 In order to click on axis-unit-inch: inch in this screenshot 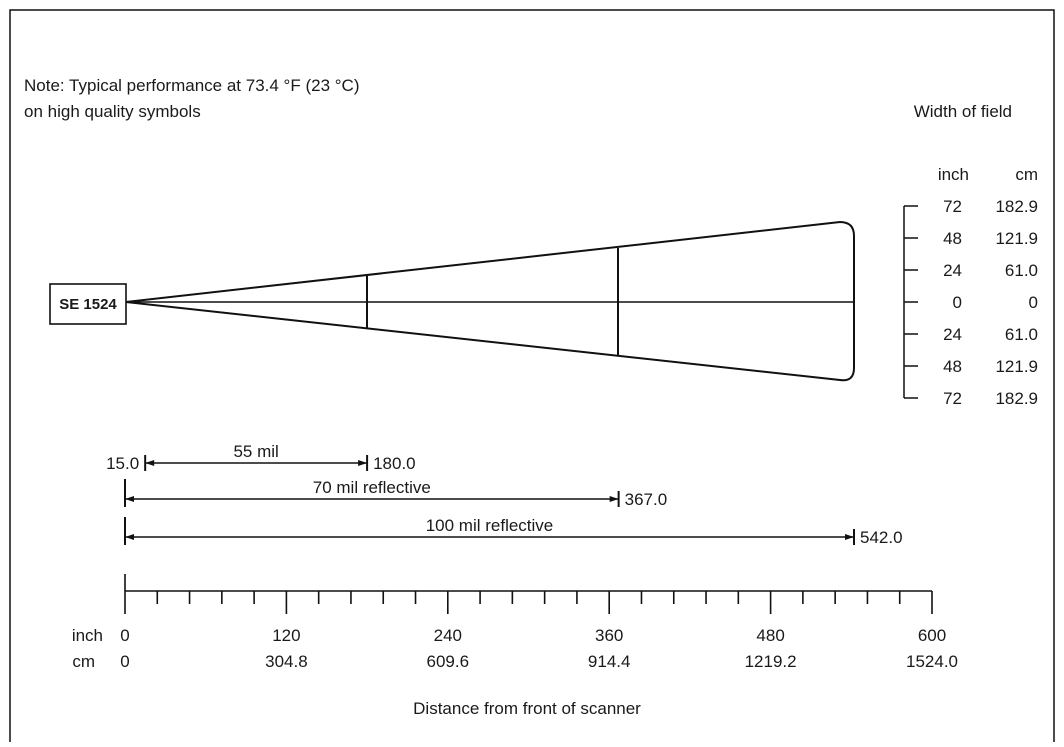, I will do `click(87, 635)`.